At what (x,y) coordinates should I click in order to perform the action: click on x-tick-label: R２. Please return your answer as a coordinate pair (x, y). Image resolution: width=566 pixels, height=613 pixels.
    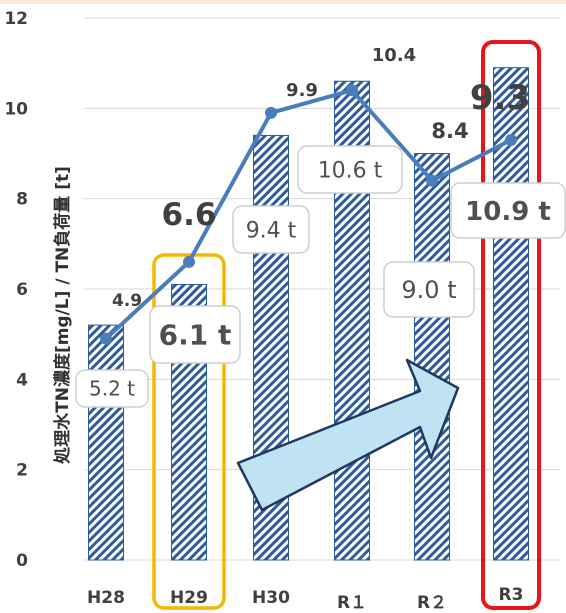
    Looking at the image, I should click on (432, 603).